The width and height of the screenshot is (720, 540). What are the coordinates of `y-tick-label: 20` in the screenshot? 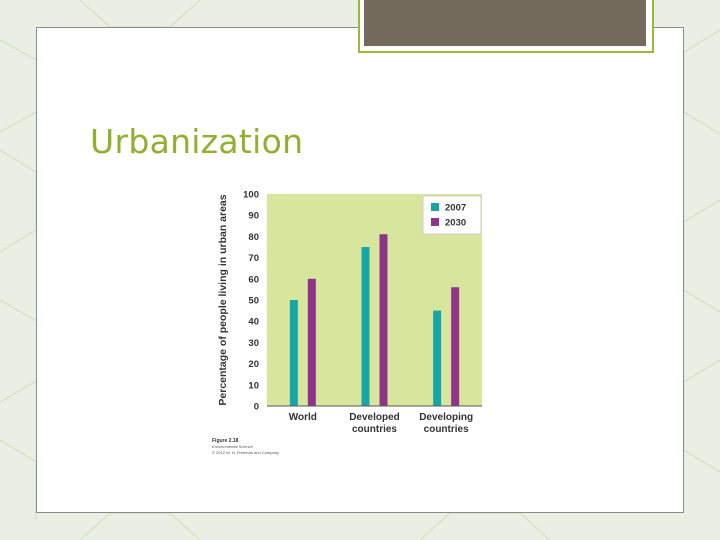 It's located at (253, 364).